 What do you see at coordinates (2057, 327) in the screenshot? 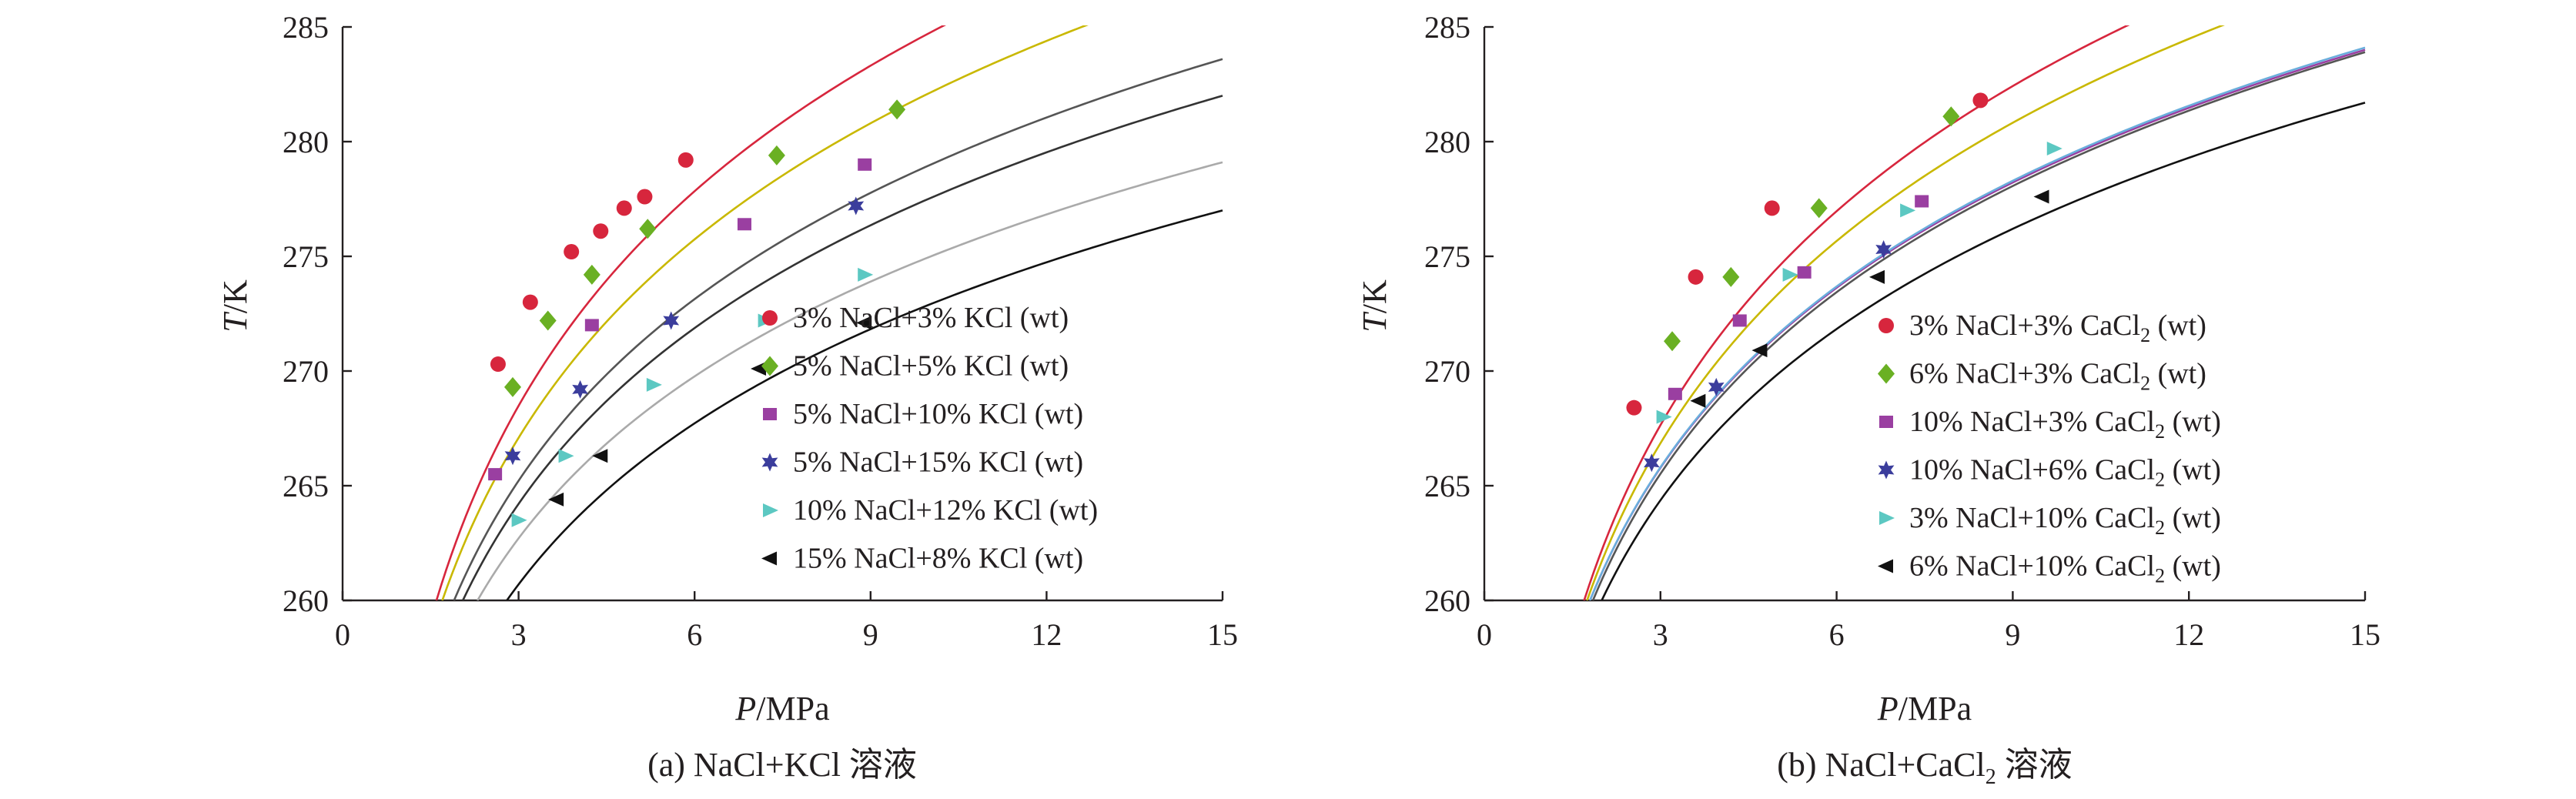
I see `legend-entry-label: 3% NaCl+3% CaCl2 (wt)` at bounding box center [2057, 327].